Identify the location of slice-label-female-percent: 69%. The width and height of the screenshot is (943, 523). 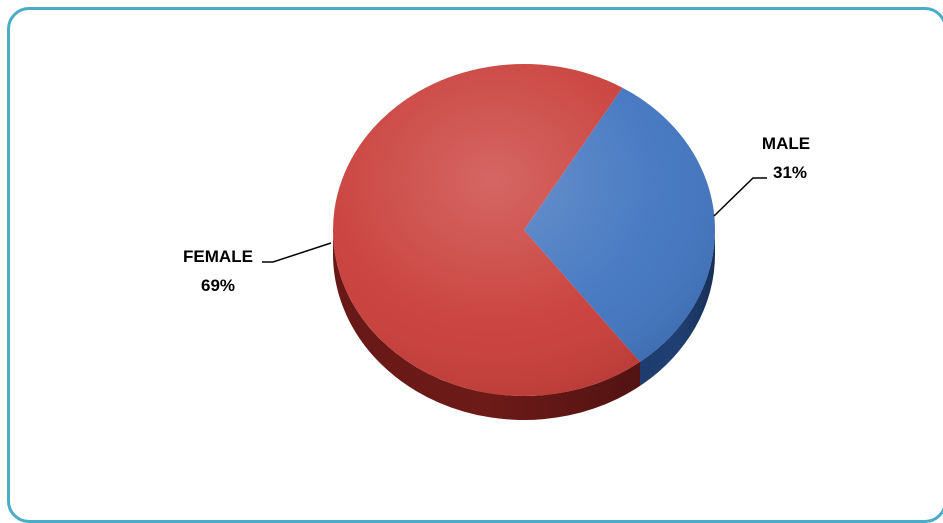
(218, 285).